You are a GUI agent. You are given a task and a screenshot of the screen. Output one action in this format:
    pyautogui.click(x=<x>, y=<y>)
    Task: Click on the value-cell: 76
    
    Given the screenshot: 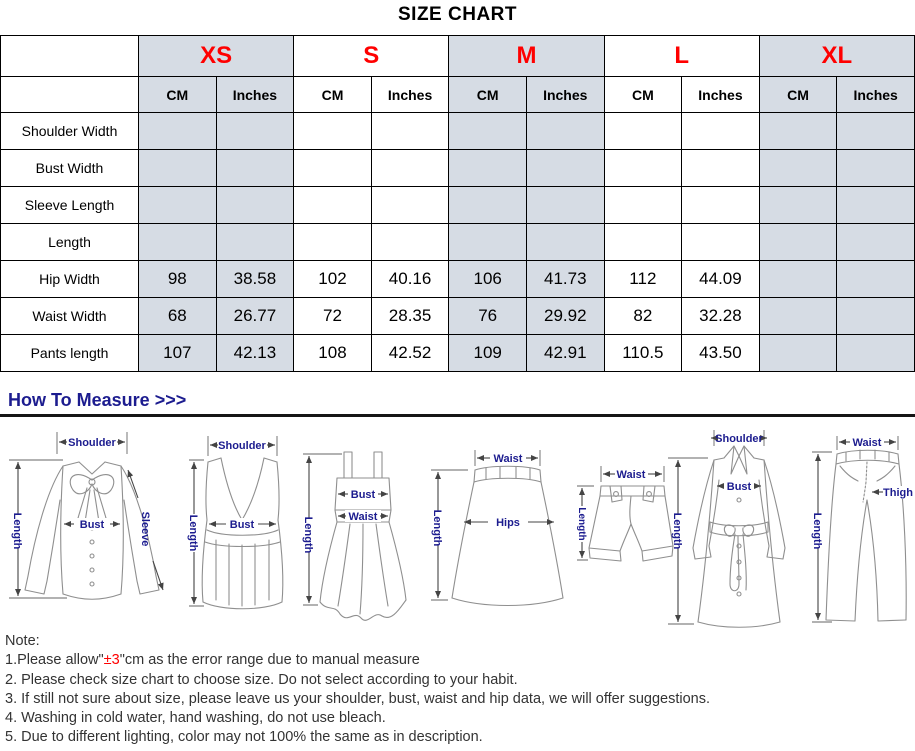 What is the action you would take?
    pyautogui.click(x=487, y=316)
    